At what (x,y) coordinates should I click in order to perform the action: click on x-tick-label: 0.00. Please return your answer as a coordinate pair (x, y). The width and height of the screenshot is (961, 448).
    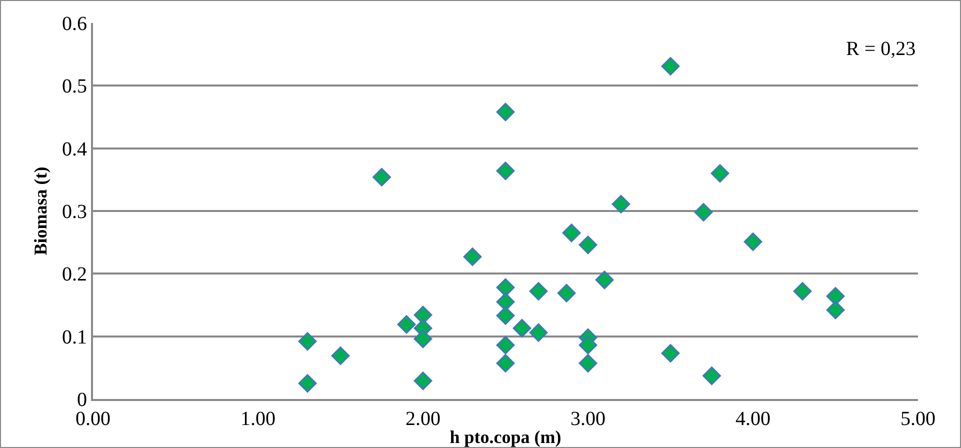
    Looking at the image, I should click on (93, 419).